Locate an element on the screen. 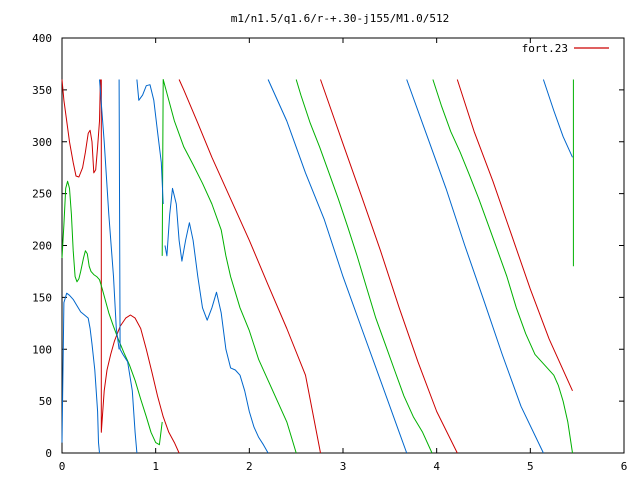 This screenshot has height=480, width=640. legend-label: fort.23 is located at coordinates (545, 48).